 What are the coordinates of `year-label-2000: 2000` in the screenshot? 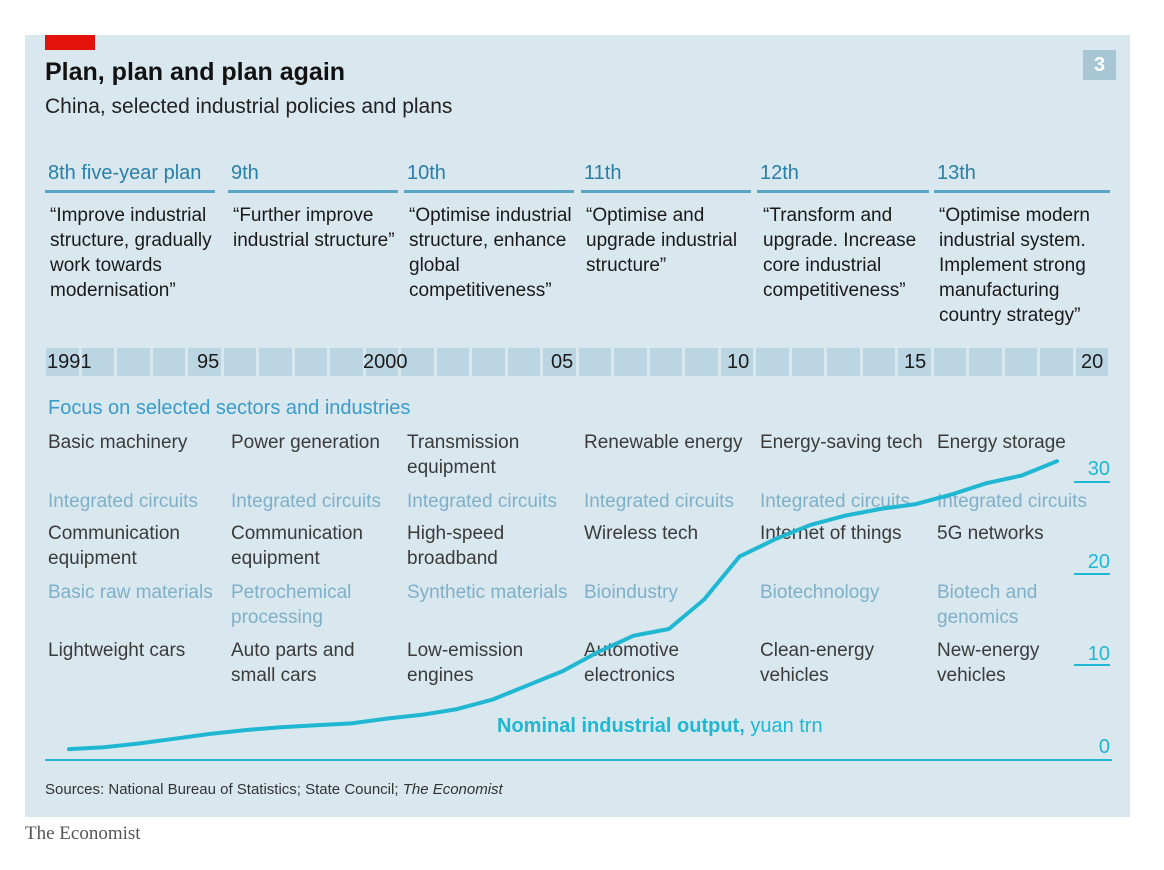 It's located at (385, 362).